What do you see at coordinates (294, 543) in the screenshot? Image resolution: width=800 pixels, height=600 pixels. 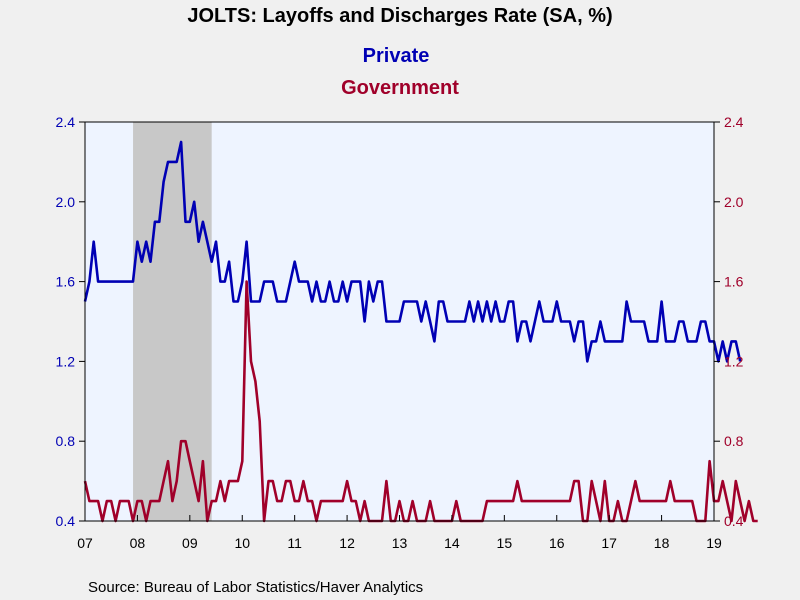 I see `x-tick-label: 11` at bounding box center [294, 543].